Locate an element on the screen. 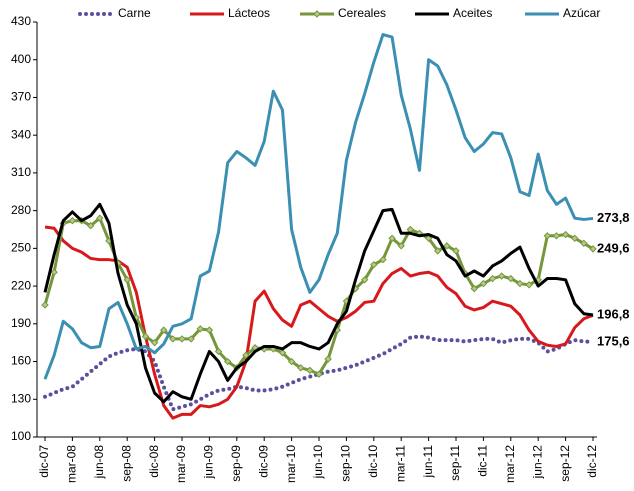 This screenshot has height=491, width=634. y-tick-label: 400 is located at coordinates (21, 59).